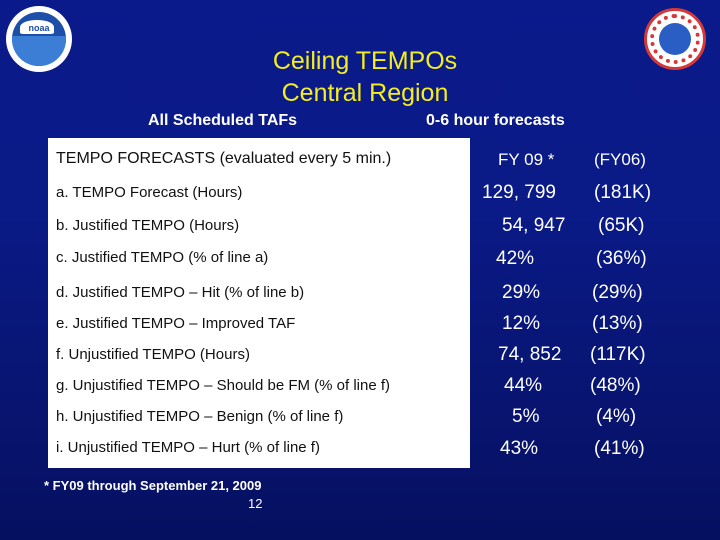 This screenshot has width=720, height=540. What do you see at coordinates (618, 354) in the screenshot?
I see `row-value-fy06-f: (117K)` at bounding box center [618, 354].